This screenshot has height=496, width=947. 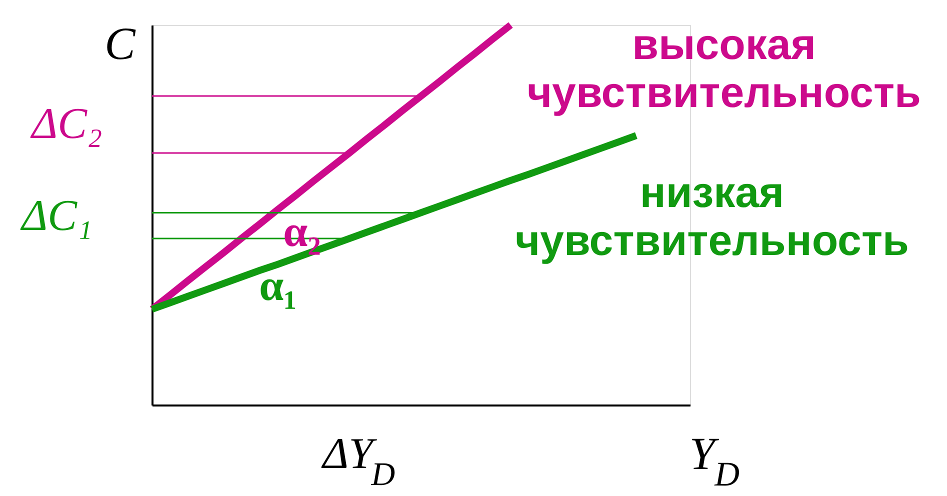 What do you see at coordinates (278, 285) in the screenshot?
I see `annotation: α₁` at bounding box center [278, 285].